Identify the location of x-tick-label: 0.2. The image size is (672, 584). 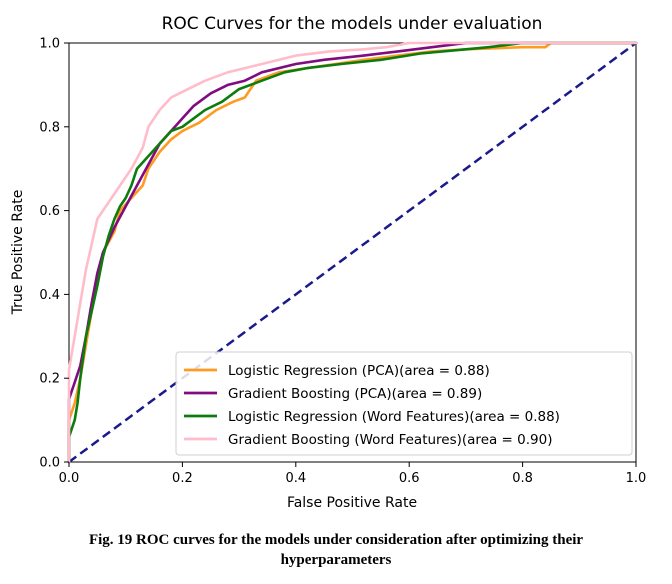
(182, 478).